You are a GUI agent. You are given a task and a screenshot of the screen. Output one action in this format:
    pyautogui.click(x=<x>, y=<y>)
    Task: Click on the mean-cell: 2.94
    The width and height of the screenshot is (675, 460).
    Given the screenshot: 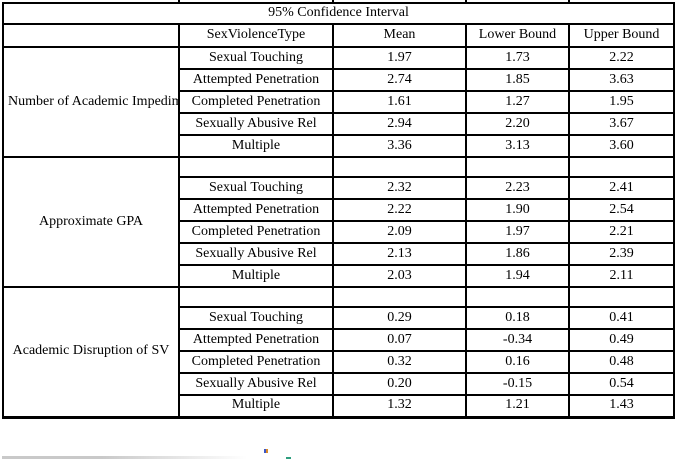 What is the action you would take?
    pyautogui.click(x=399, y=124)
    